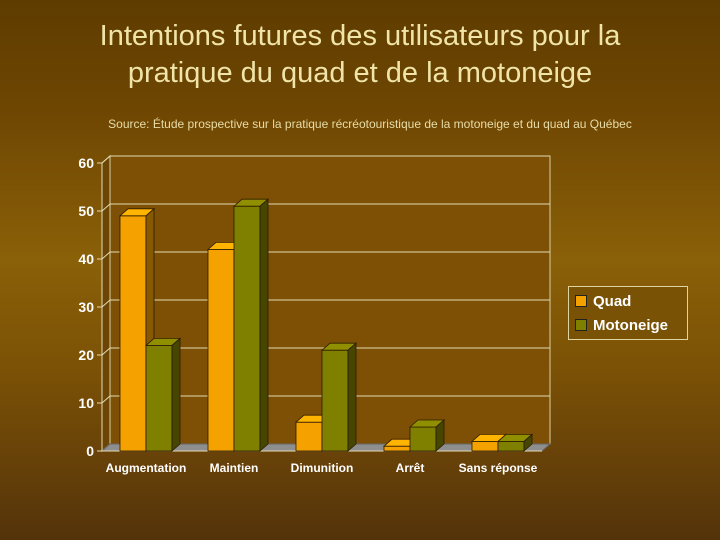 This screenshot has width=720, height=540. Describe the element at coordinates (146, 468) in the screenshot. I see `x-tick-label-0: Augmentation` at that location.